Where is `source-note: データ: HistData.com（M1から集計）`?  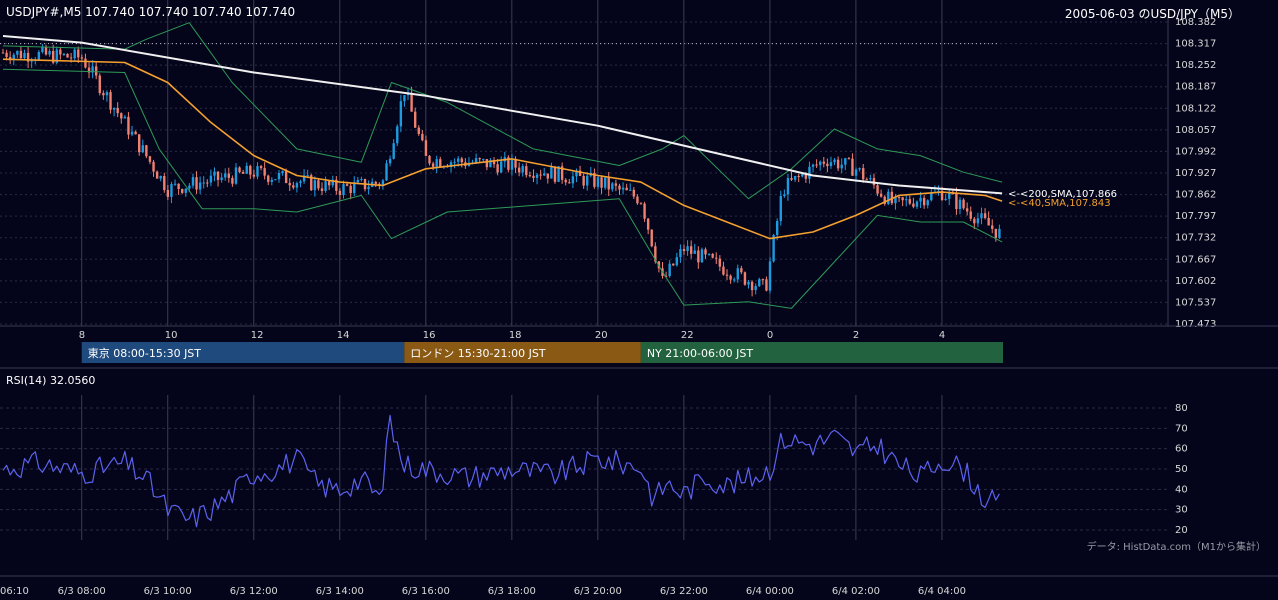
source-note: データ: HistData.com（M1から集計） is located at coordinates (1176, 546).